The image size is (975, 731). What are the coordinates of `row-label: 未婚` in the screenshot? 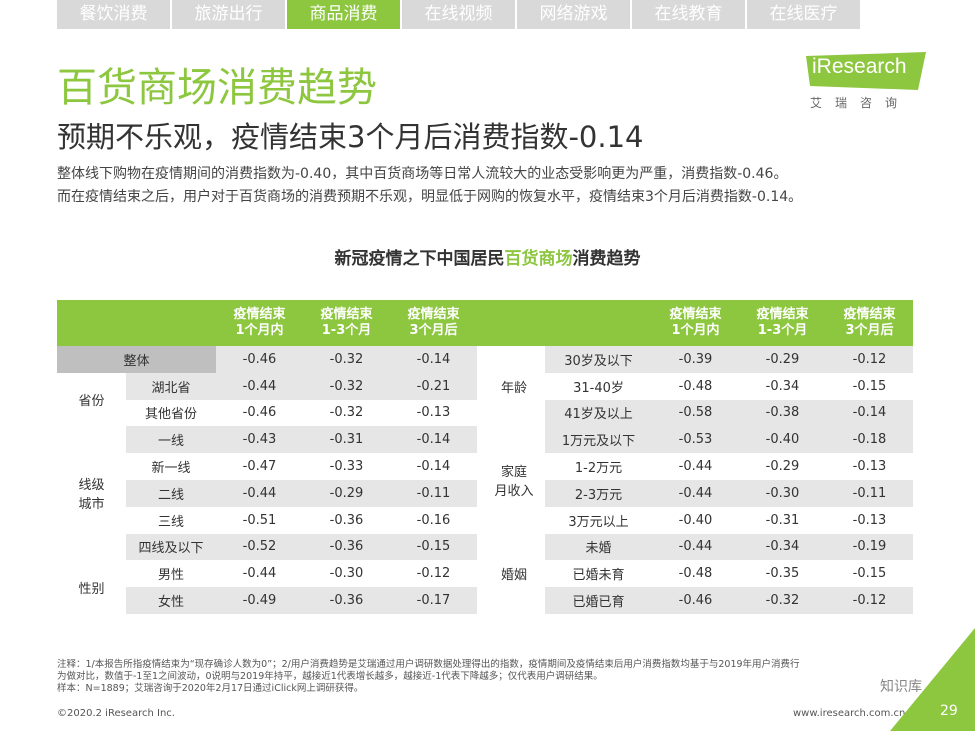 It's located at (598, 547).